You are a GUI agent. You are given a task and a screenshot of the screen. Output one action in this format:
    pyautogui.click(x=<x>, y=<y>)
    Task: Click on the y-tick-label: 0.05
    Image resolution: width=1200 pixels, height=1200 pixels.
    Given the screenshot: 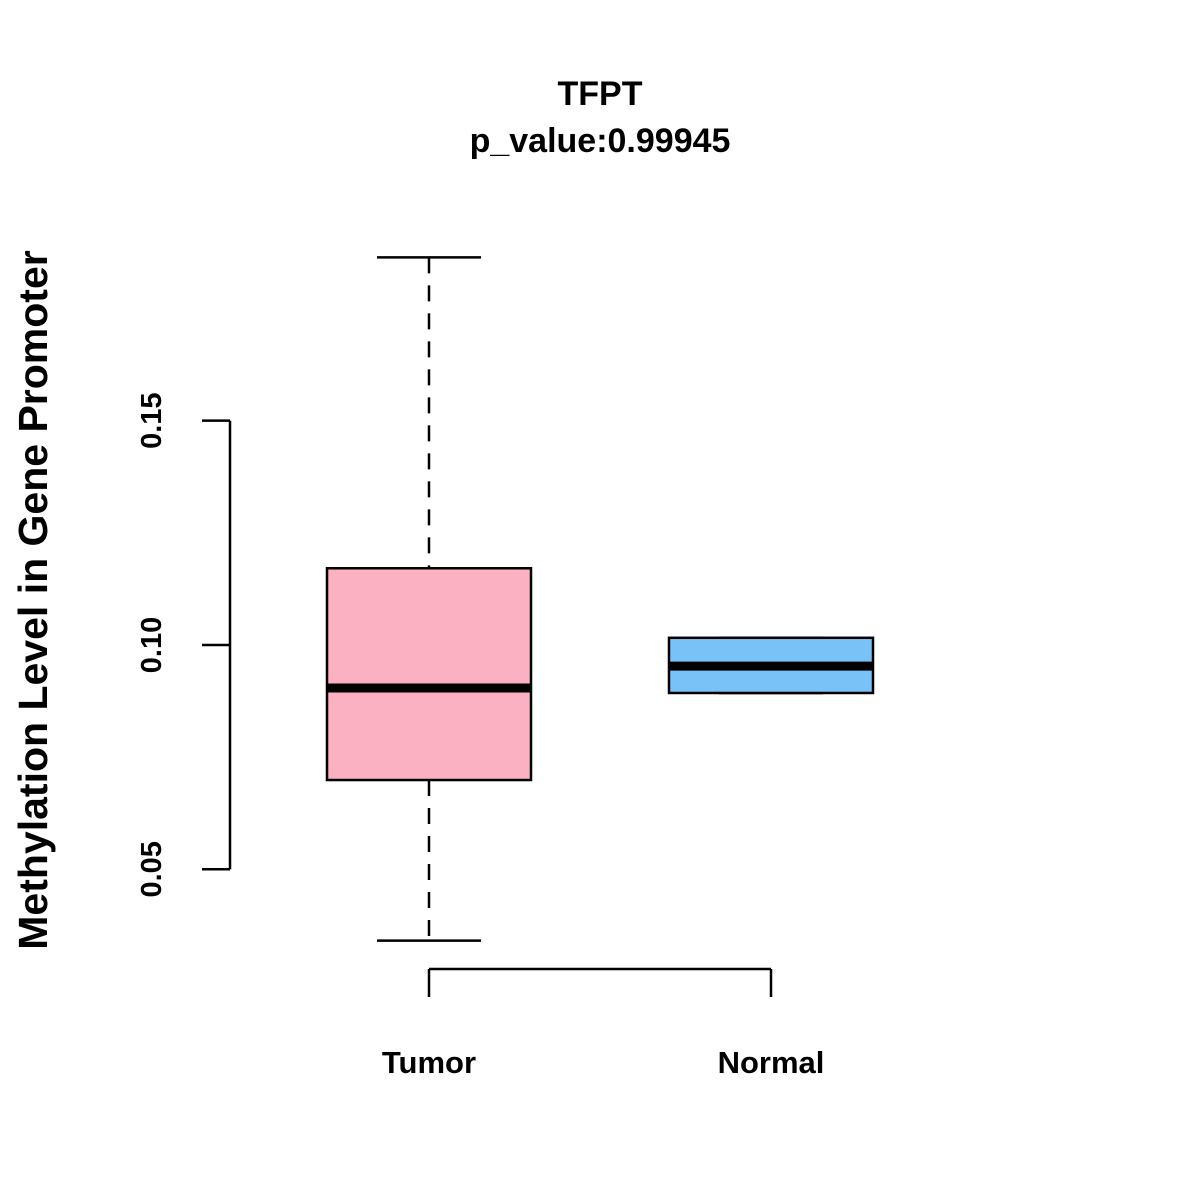 What is the action you would take?
    pyautogui.click(x=152, y=869)
    